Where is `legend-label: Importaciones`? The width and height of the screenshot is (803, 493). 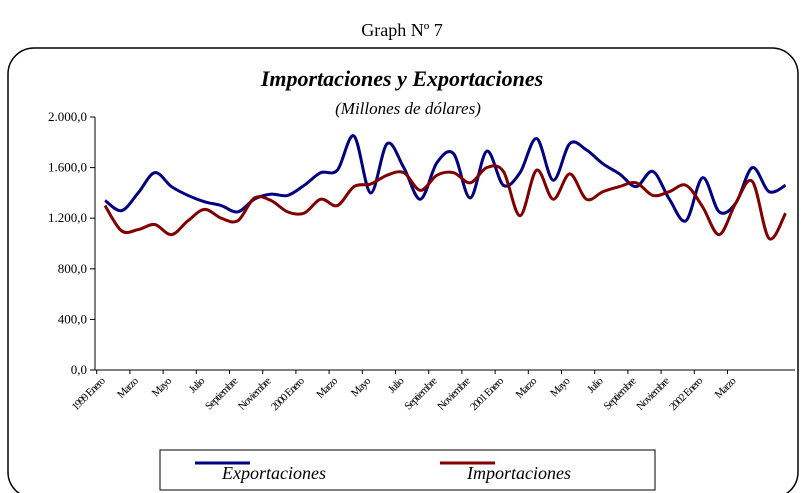 legend-label: Importaciones is located at coordinates (518, 473).